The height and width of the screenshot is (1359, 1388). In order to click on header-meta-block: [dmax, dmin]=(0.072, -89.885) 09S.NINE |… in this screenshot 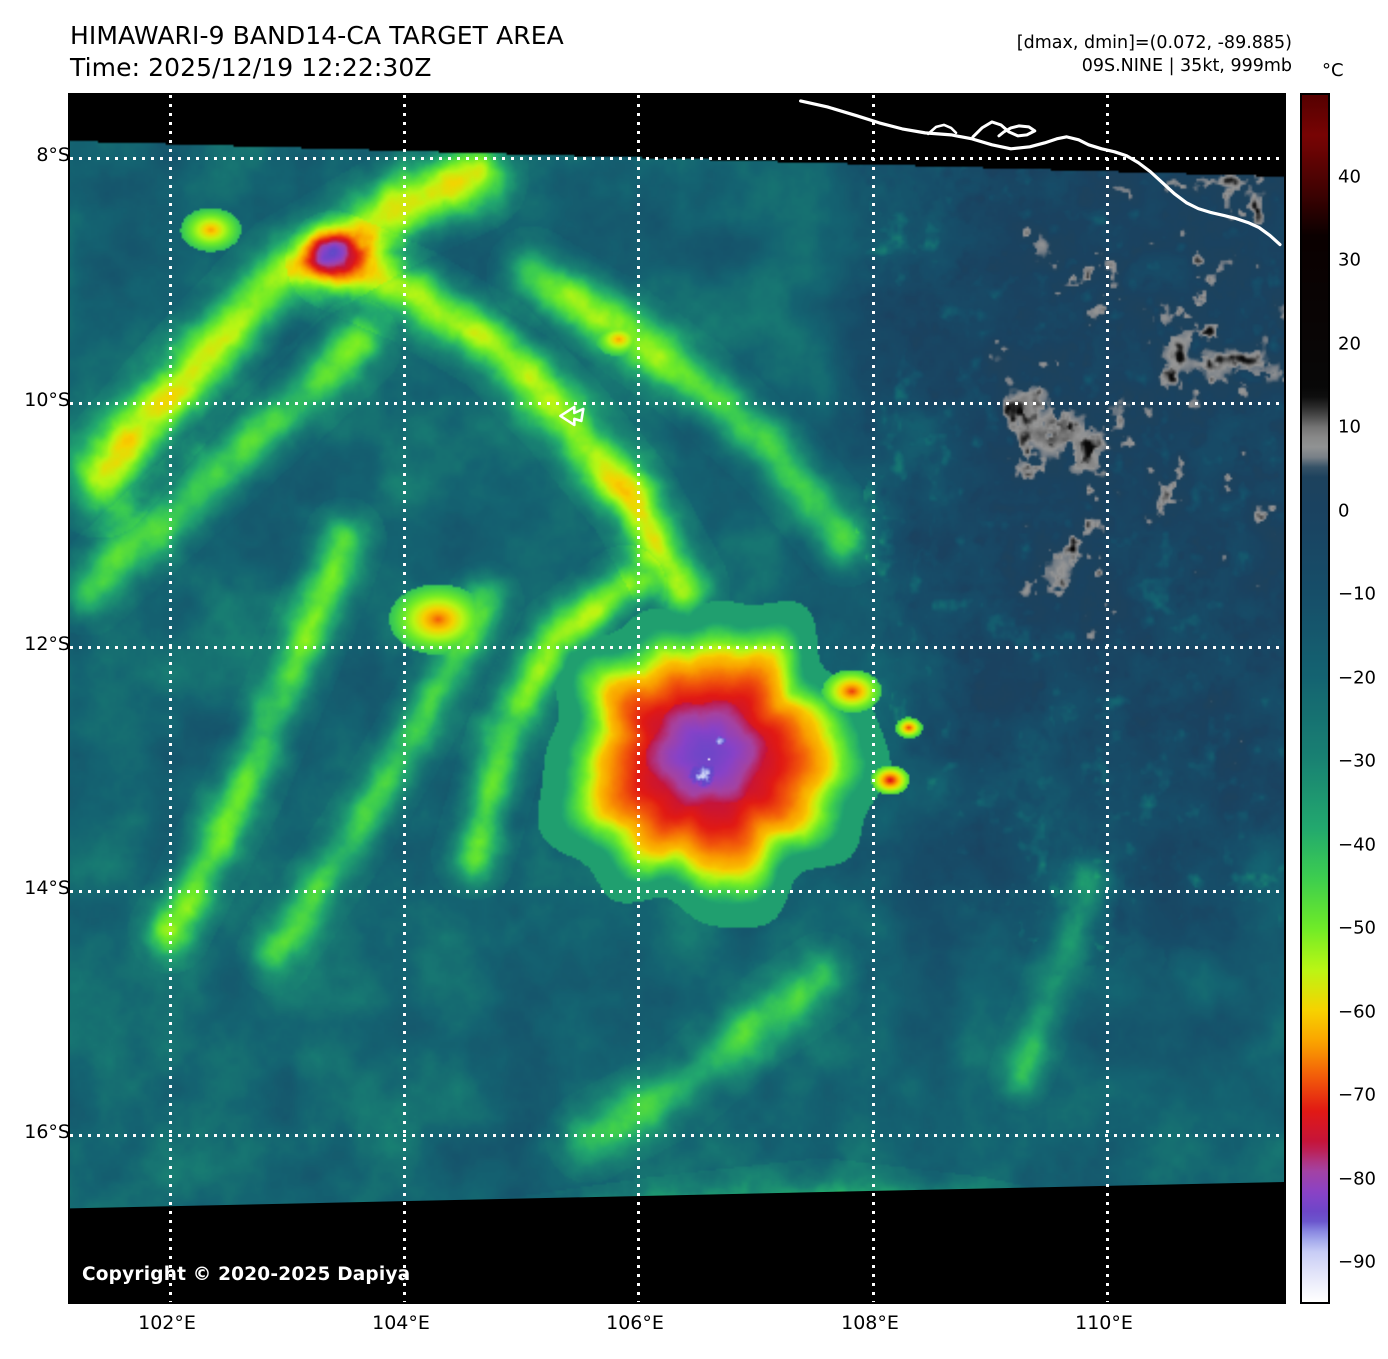, I will do `click(1154, 55)`.